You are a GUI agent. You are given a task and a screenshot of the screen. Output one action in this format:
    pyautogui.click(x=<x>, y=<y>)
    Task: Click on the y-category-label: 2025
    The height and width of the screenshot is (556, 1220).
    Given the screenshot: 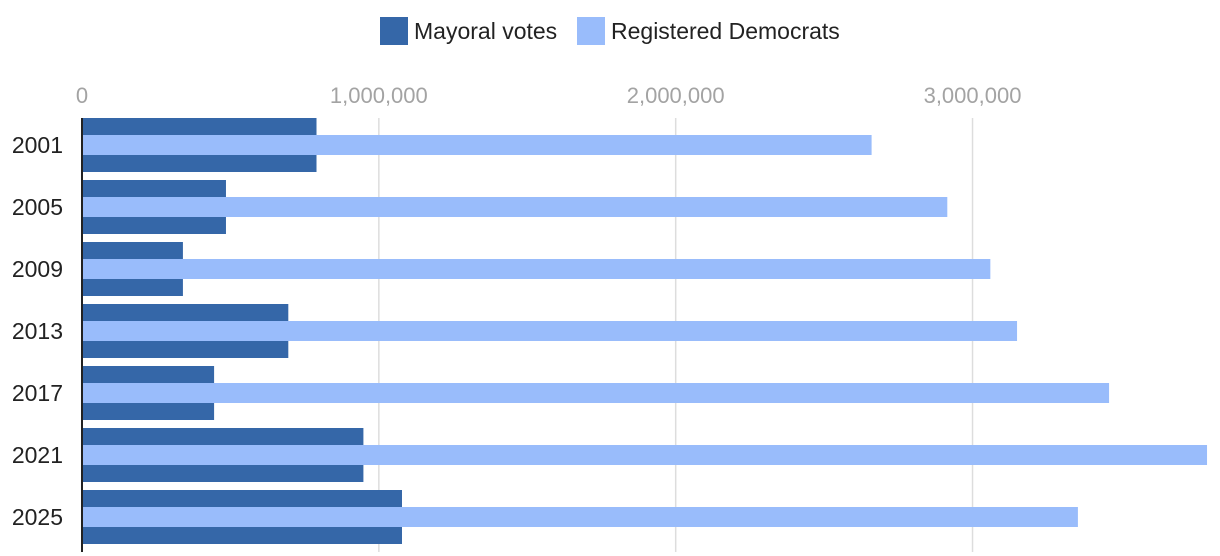 What is the action you would take?
    pyautogui.click(x=37, y=517)
    